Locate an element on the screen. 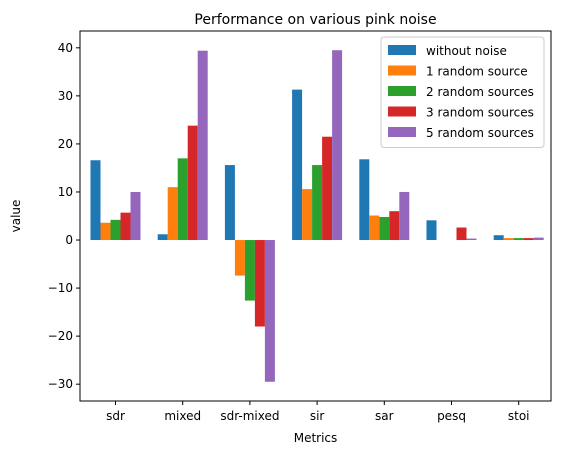 This screenshot has height=455, width=574. y-tick-label: 10 is located at coordinates (65, 192).